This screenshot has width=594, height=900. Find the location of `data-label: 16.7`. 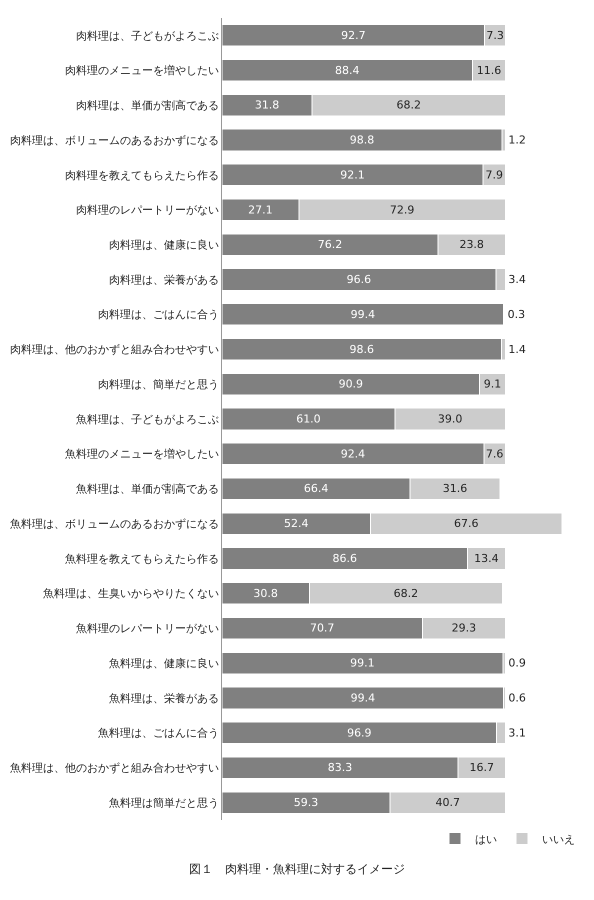

data-label: 16.7 is located at coordinates (482, 767).